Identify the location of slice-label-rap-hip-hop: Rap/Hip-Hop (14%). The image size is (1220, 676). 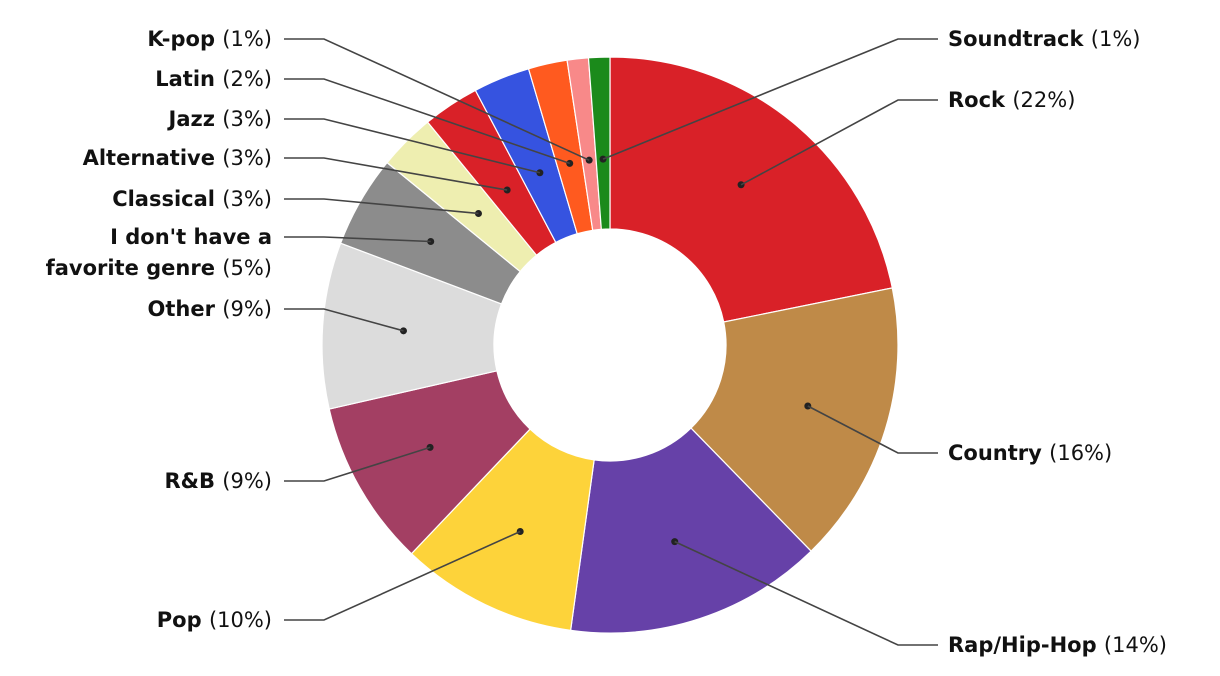
(1057, 645).